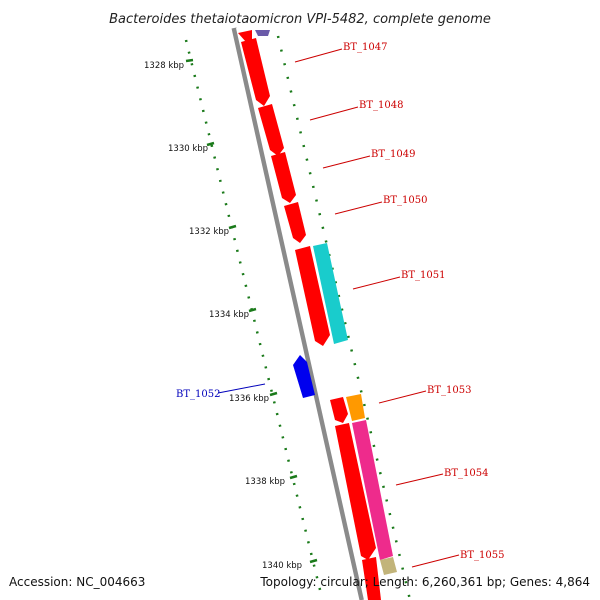 Image resolution: width=600 pixels, height=600 pixels. What do you see at coordinates (245, 36) in the screenshot?
I see `gene-arrow` at bounding box center [245, 36].